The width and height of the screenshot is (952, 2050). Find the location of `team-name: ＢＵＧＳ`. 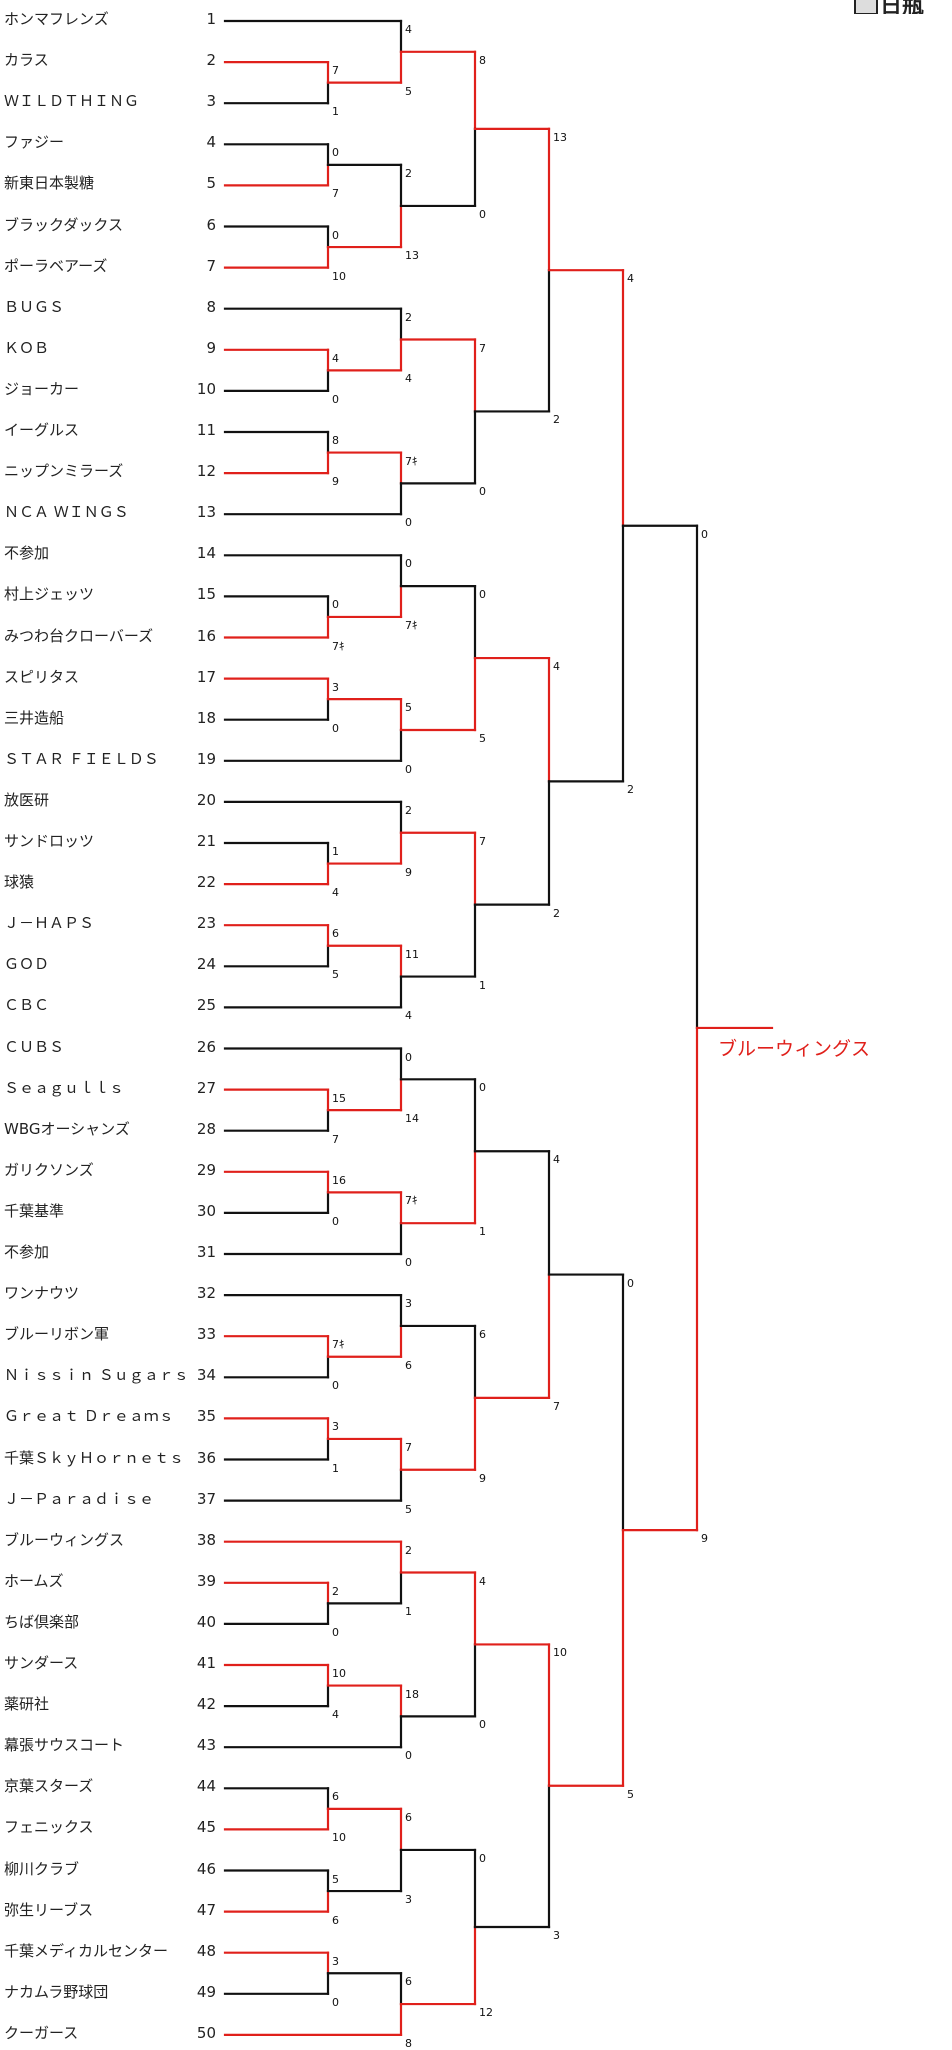

team-name: ＢＵＧＳ is located at coordinates (34, 306).